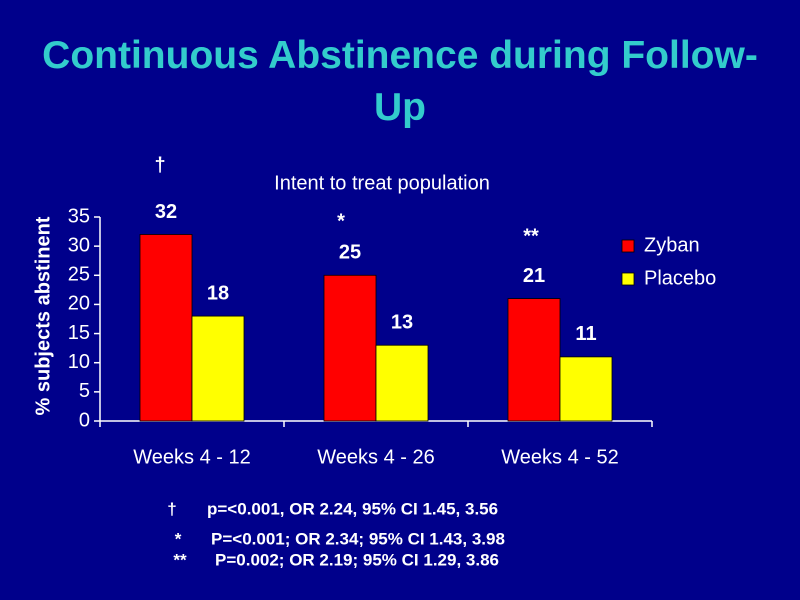 Image resolution: width=800 pixels, height=600 pixels. What do you see at coordinates (218, 293) in the screenshot?
I see `data-label: 18` at bounding box center [218, 293].